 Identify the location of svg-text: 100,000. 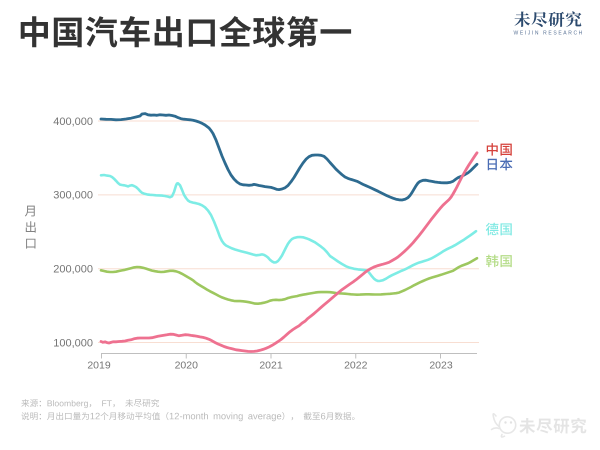
(73, 343).